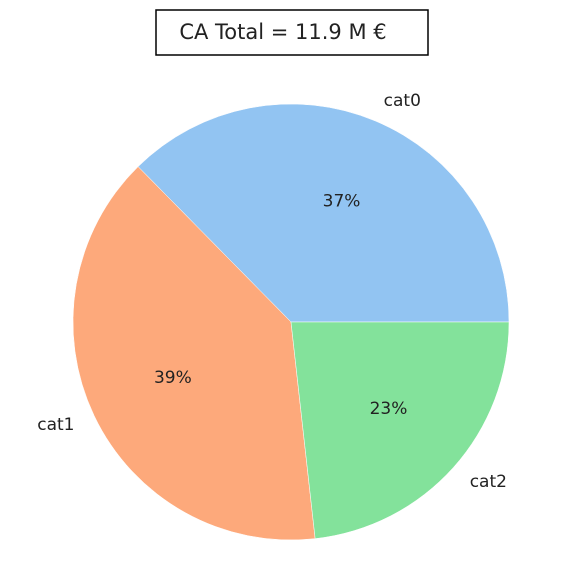 The width and height of the screenshot is (584, 584). What do you see at coordinates (488, 482) in the screenshot?
I see `slice-label: cat2` at bounding box center [488, 482].